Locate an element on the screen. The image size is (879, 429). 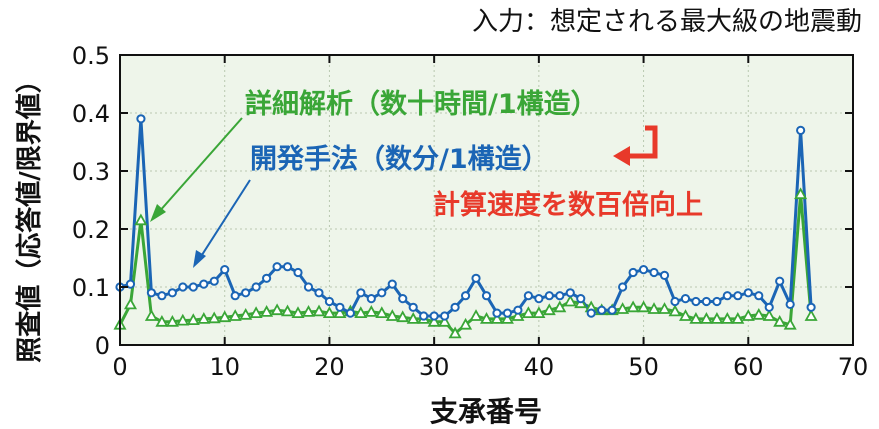
x-tick-label-2: 20 is located at coordinates (329, 367).